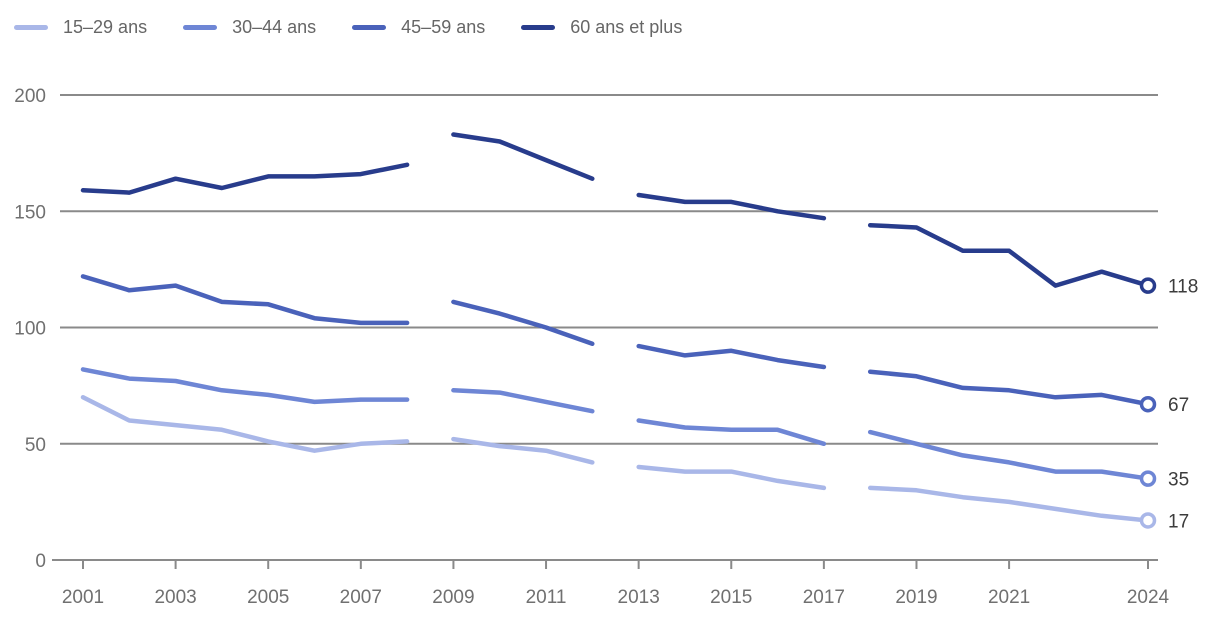 Image resolution: width=1220 pixels, height=632 pixels. I want to click on y-axis-label-100: 100, so click(30, 329).